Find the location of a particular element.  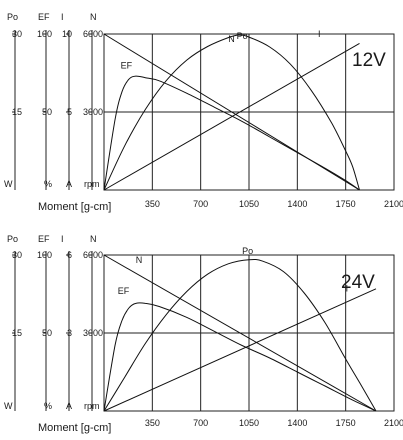

voltage-label: 24V is located at coordinates (358, 282).